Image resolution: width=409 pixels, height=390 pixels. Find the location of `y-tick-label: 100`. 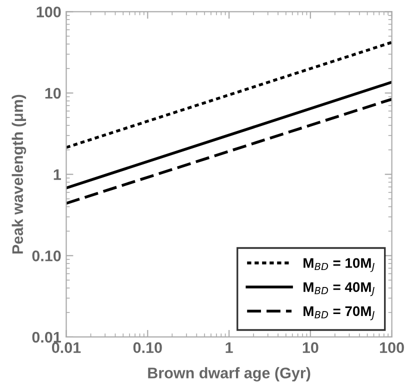

y-tick-label: 100 is located at coordinates (48, 12).